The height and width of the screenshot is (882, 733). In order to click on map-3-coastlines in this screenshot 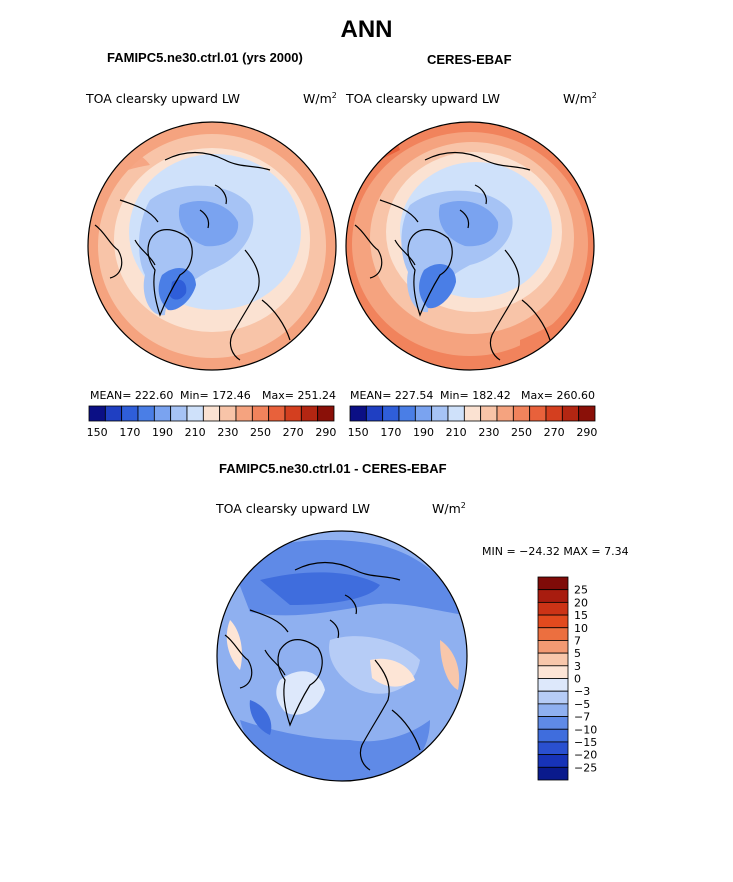, I will do `click(322, 666)`.